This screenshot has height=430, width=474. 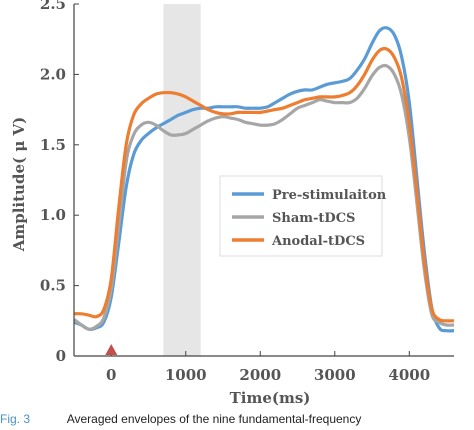 I want to click on x-tick-label: 2000, so click(x=260, y=375).